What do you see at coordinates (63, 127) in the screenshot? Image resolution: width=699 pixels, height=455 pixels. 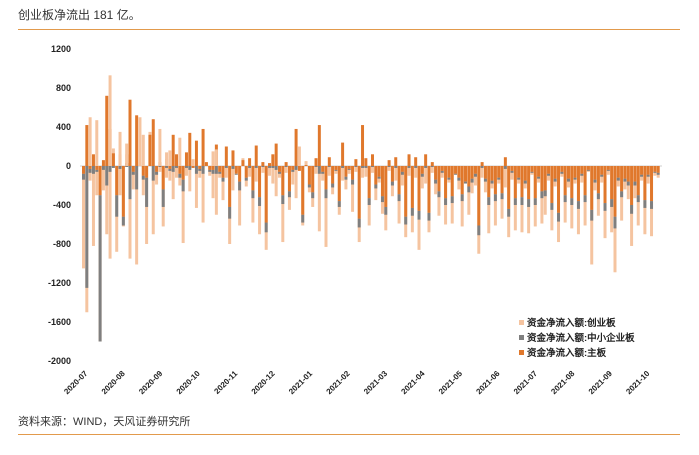 I see `y-tick-label: 400` at bounding box center [63, 127].